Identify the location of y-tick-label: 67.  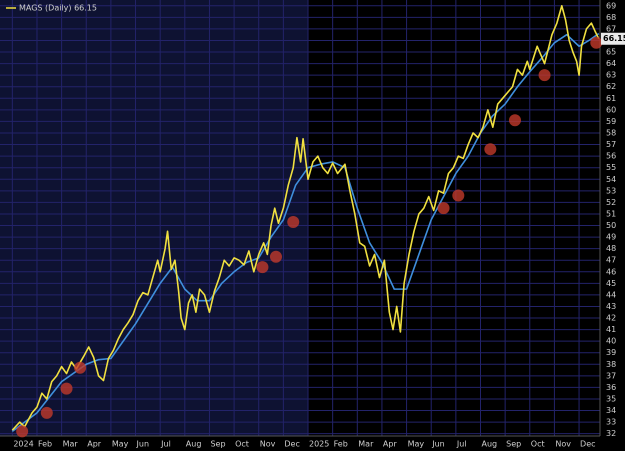
(611, 28).